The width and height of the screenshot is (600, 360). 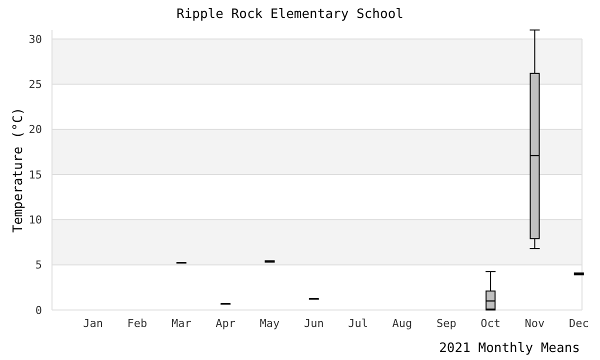 I want to click on x-tick-label: Apr, so click(x=226, y=323).